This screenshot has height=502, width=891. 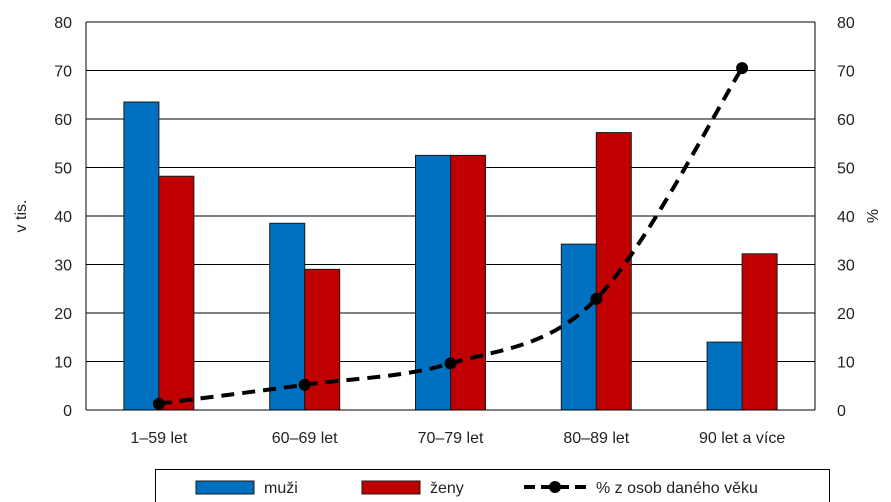 I want to click on legend-box, so click(x=492, y=485).